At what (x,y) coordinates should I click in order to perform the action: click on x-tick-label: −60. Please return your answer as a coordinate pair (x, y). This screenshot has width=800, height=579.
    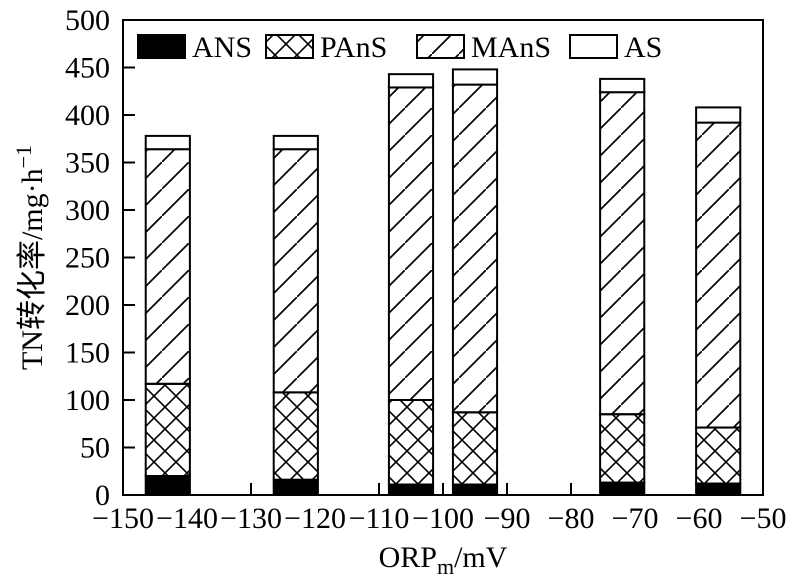
    Looking at the image, I should click on (699, 518).